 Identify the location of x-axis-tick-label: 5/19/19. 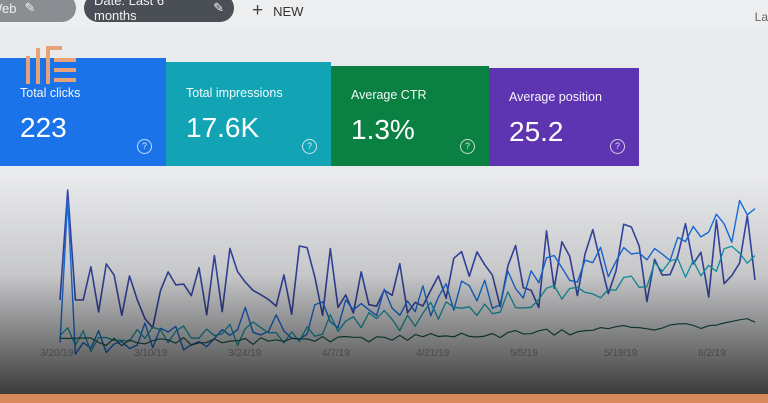
(621, 353).